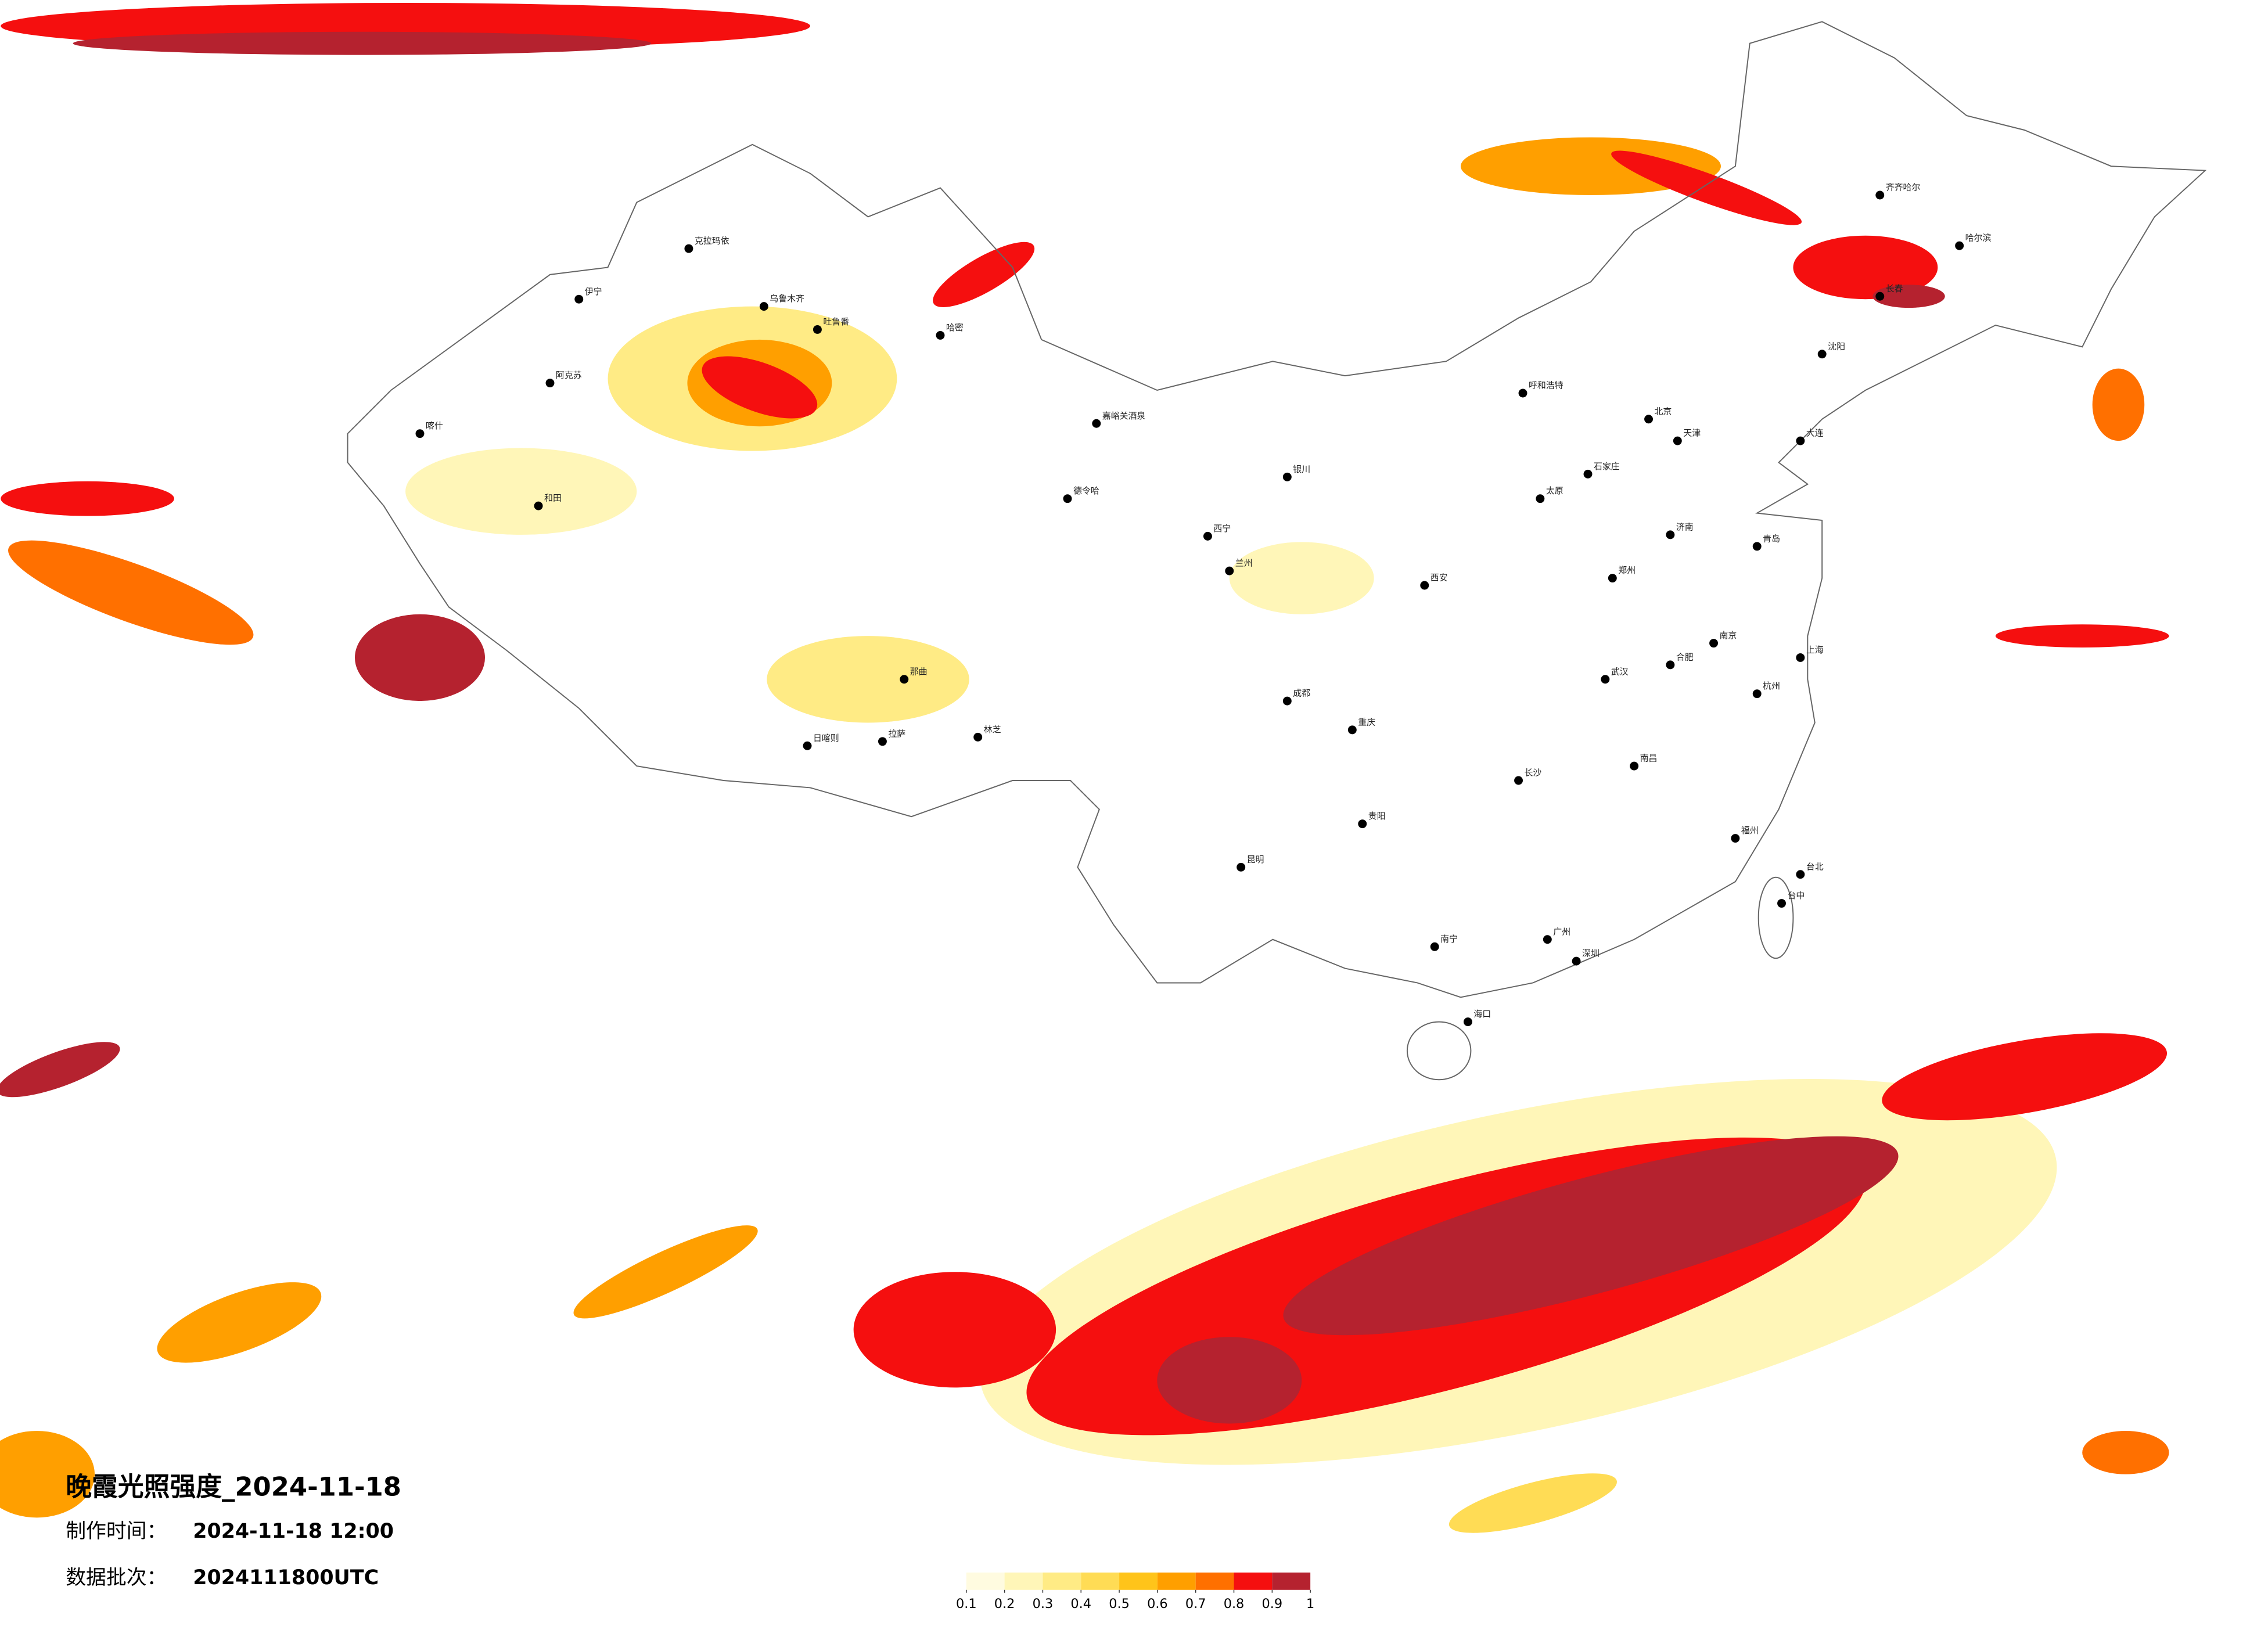  I want to click on city-label: 克拉玛依, so click(712, 241).